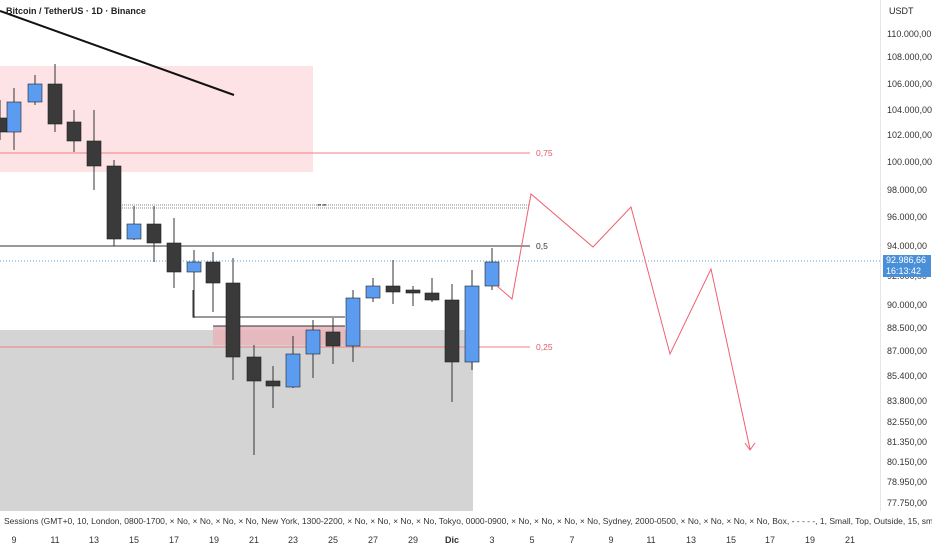 The width and height of the screenshot is (932, 550). Describe the element at coordinates (909, 57) in the screenshot. I see `price-label: 108.000,00` at that location.